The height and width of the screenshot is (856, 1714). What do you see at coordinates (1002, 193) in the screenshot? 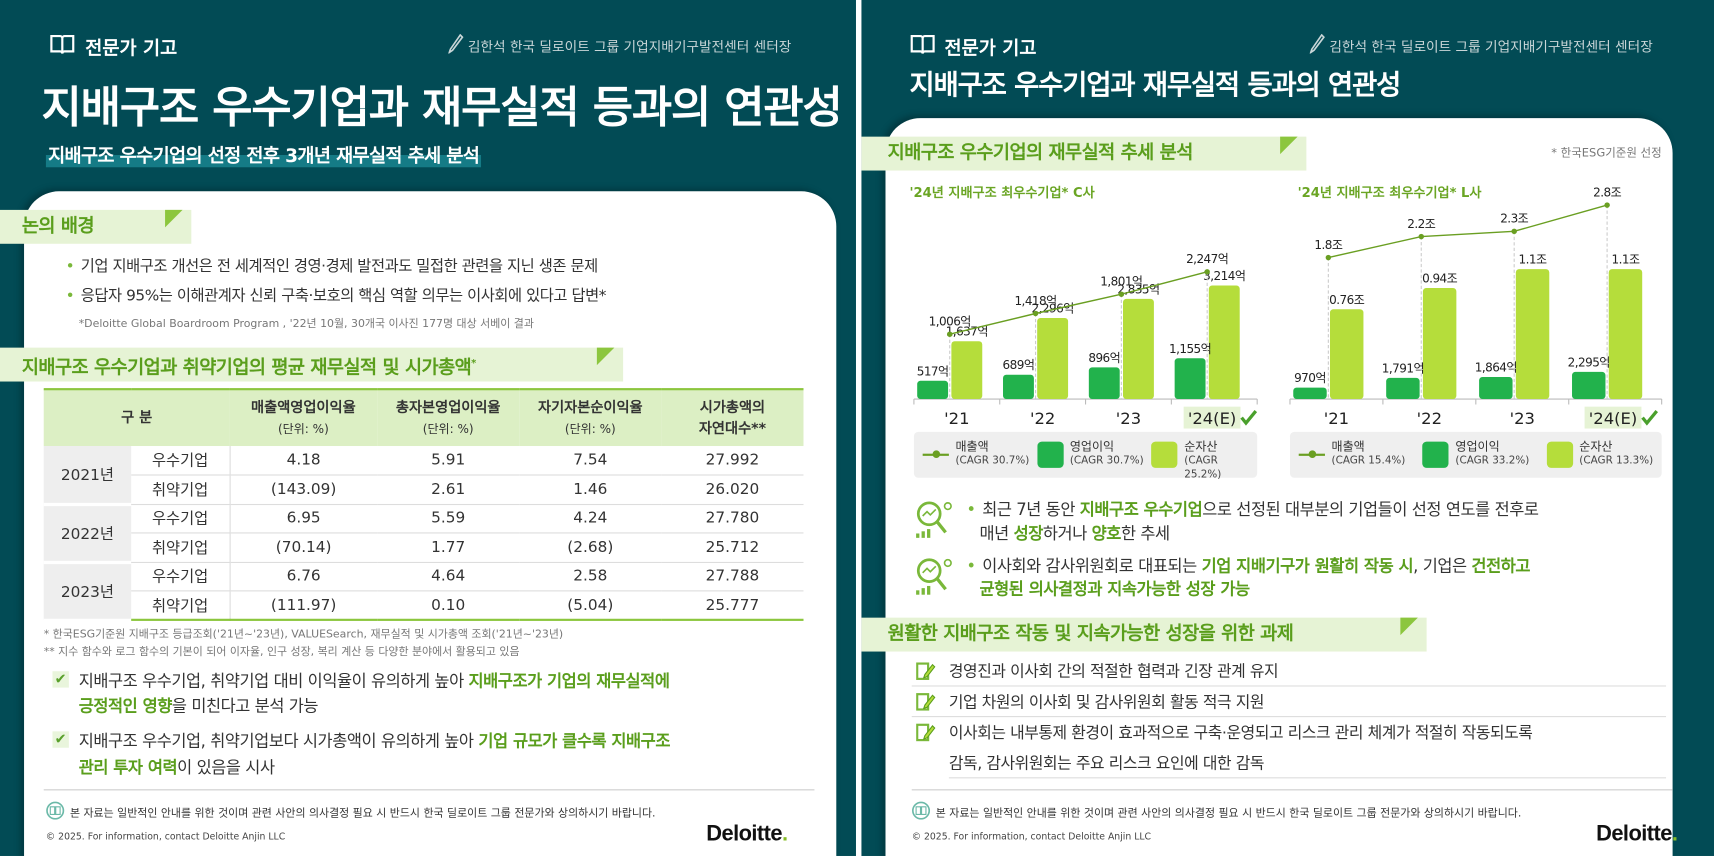
I see `chart-title: '24년 지배구조 최우수기업* C사` at bounding box center [1002, 193].